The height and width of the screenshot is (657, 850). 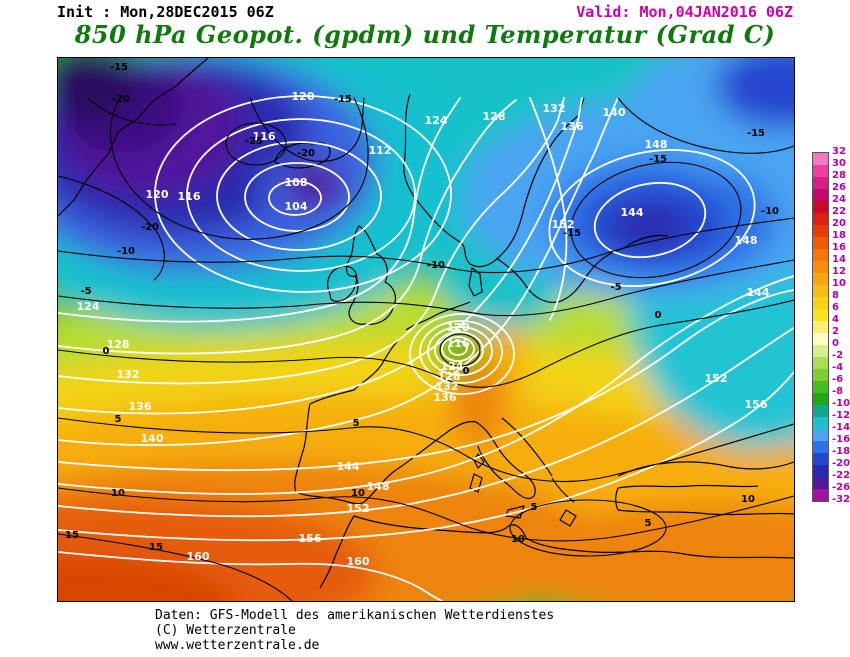 I want to click on geopotential-contour-label: 140, so click(x=614, y=112).